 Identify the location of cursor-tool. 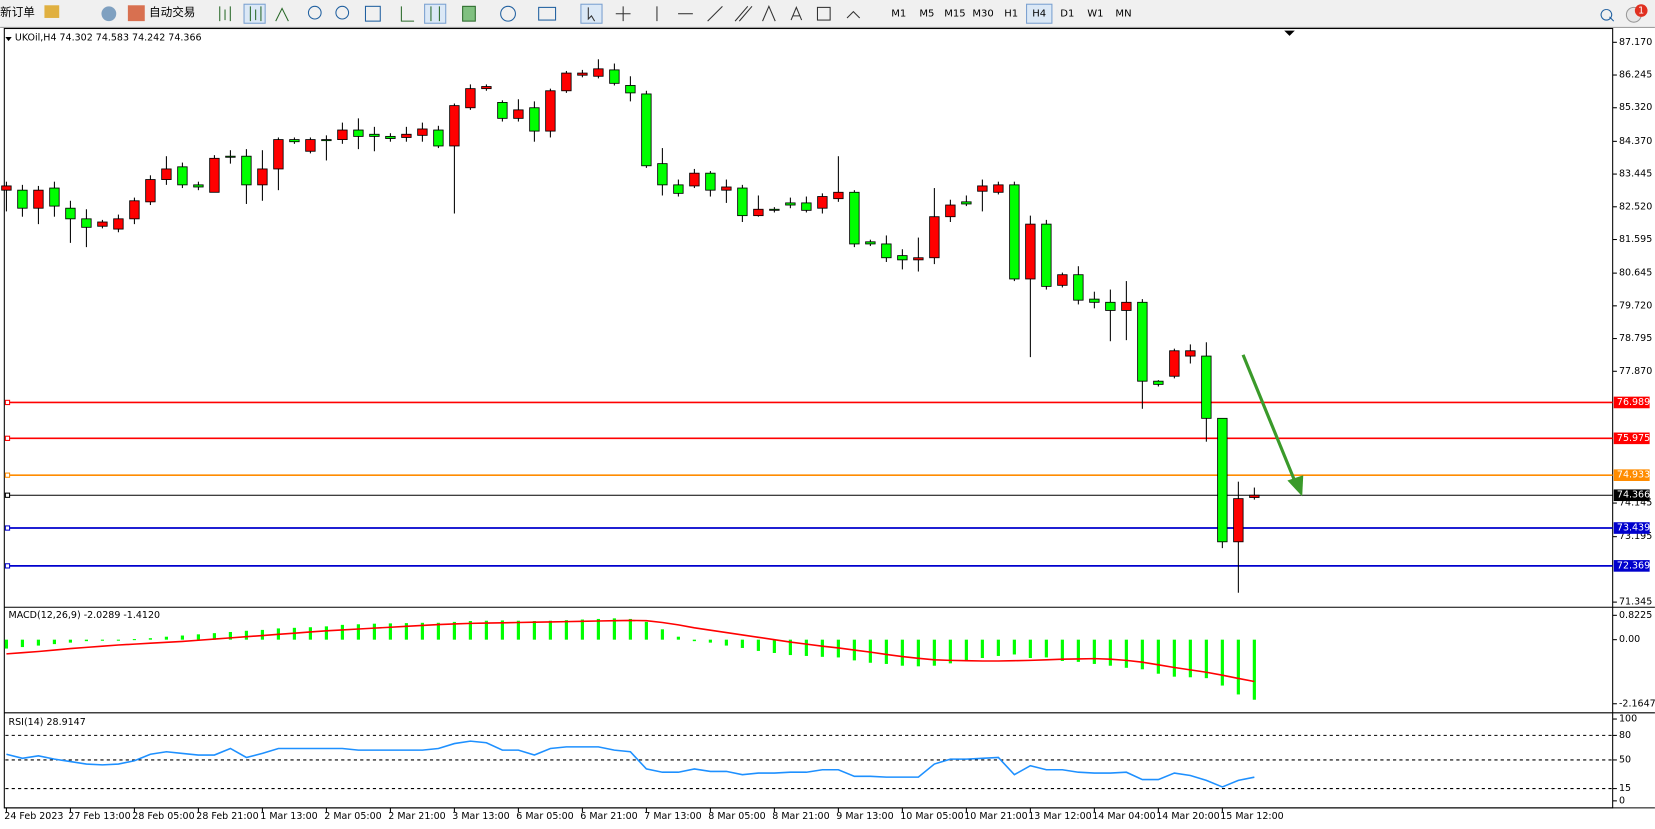
(591, 13).